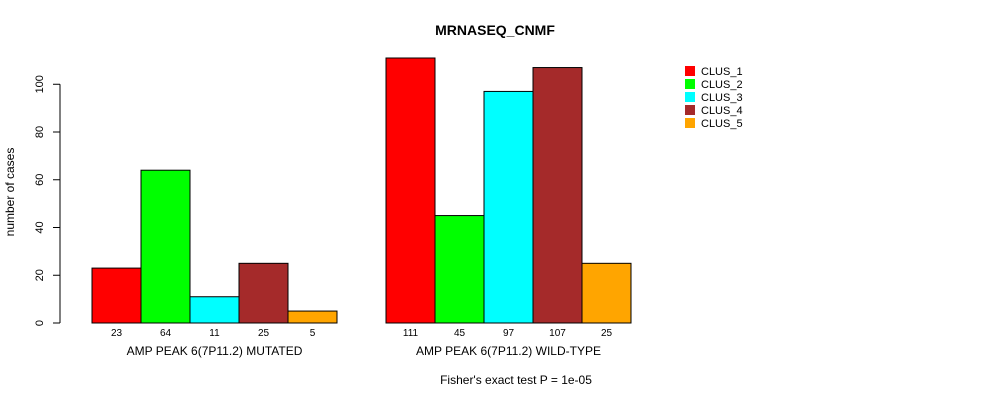 This screenshot has height=400, width=990. What do you see at coordinates (40, 227) in the screenshot?
I see `y-tick-label: 40` at bounding box center [40, 227].